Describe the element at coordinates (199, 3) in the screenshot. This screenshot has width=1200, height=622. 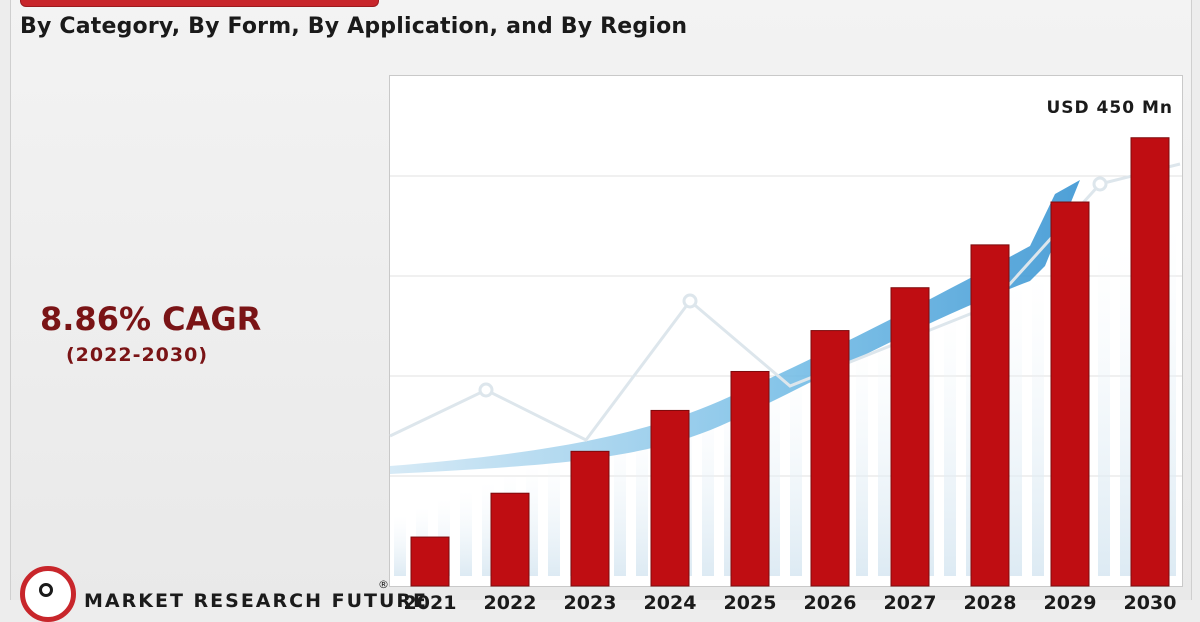
I see `title-banner` at that location.